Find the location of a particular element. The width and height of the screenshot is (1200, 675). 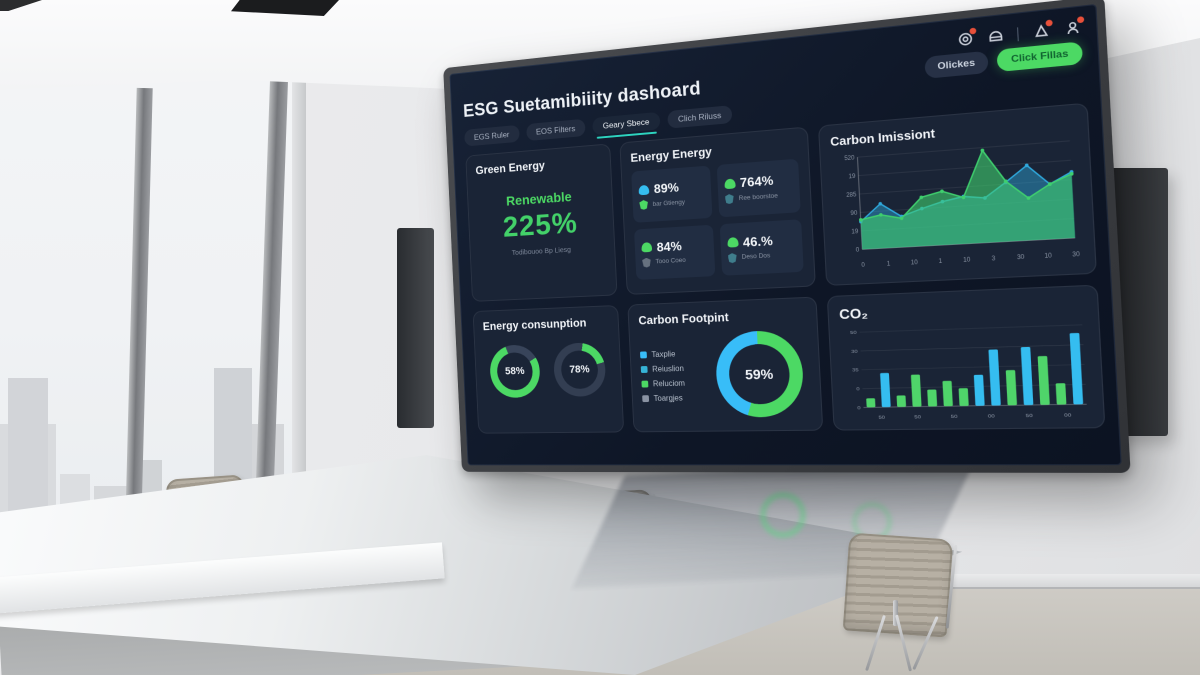

statusbar-divider is located at coordinates (1017, 33).